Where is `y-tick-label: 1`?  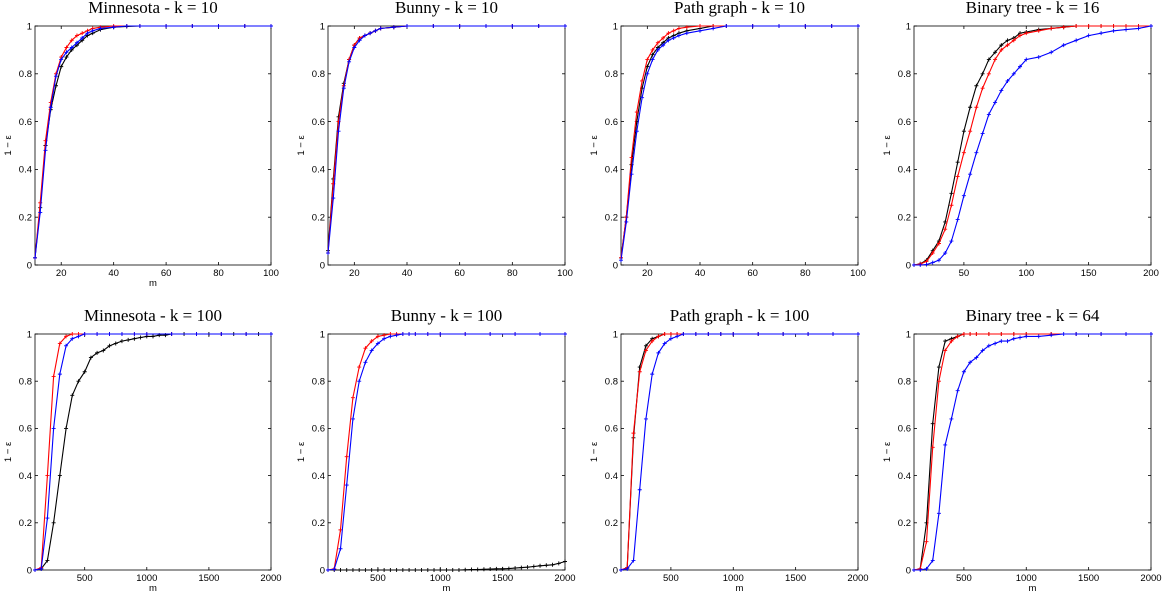 y-tick-label: 1 is located at coordinates (615, 334).